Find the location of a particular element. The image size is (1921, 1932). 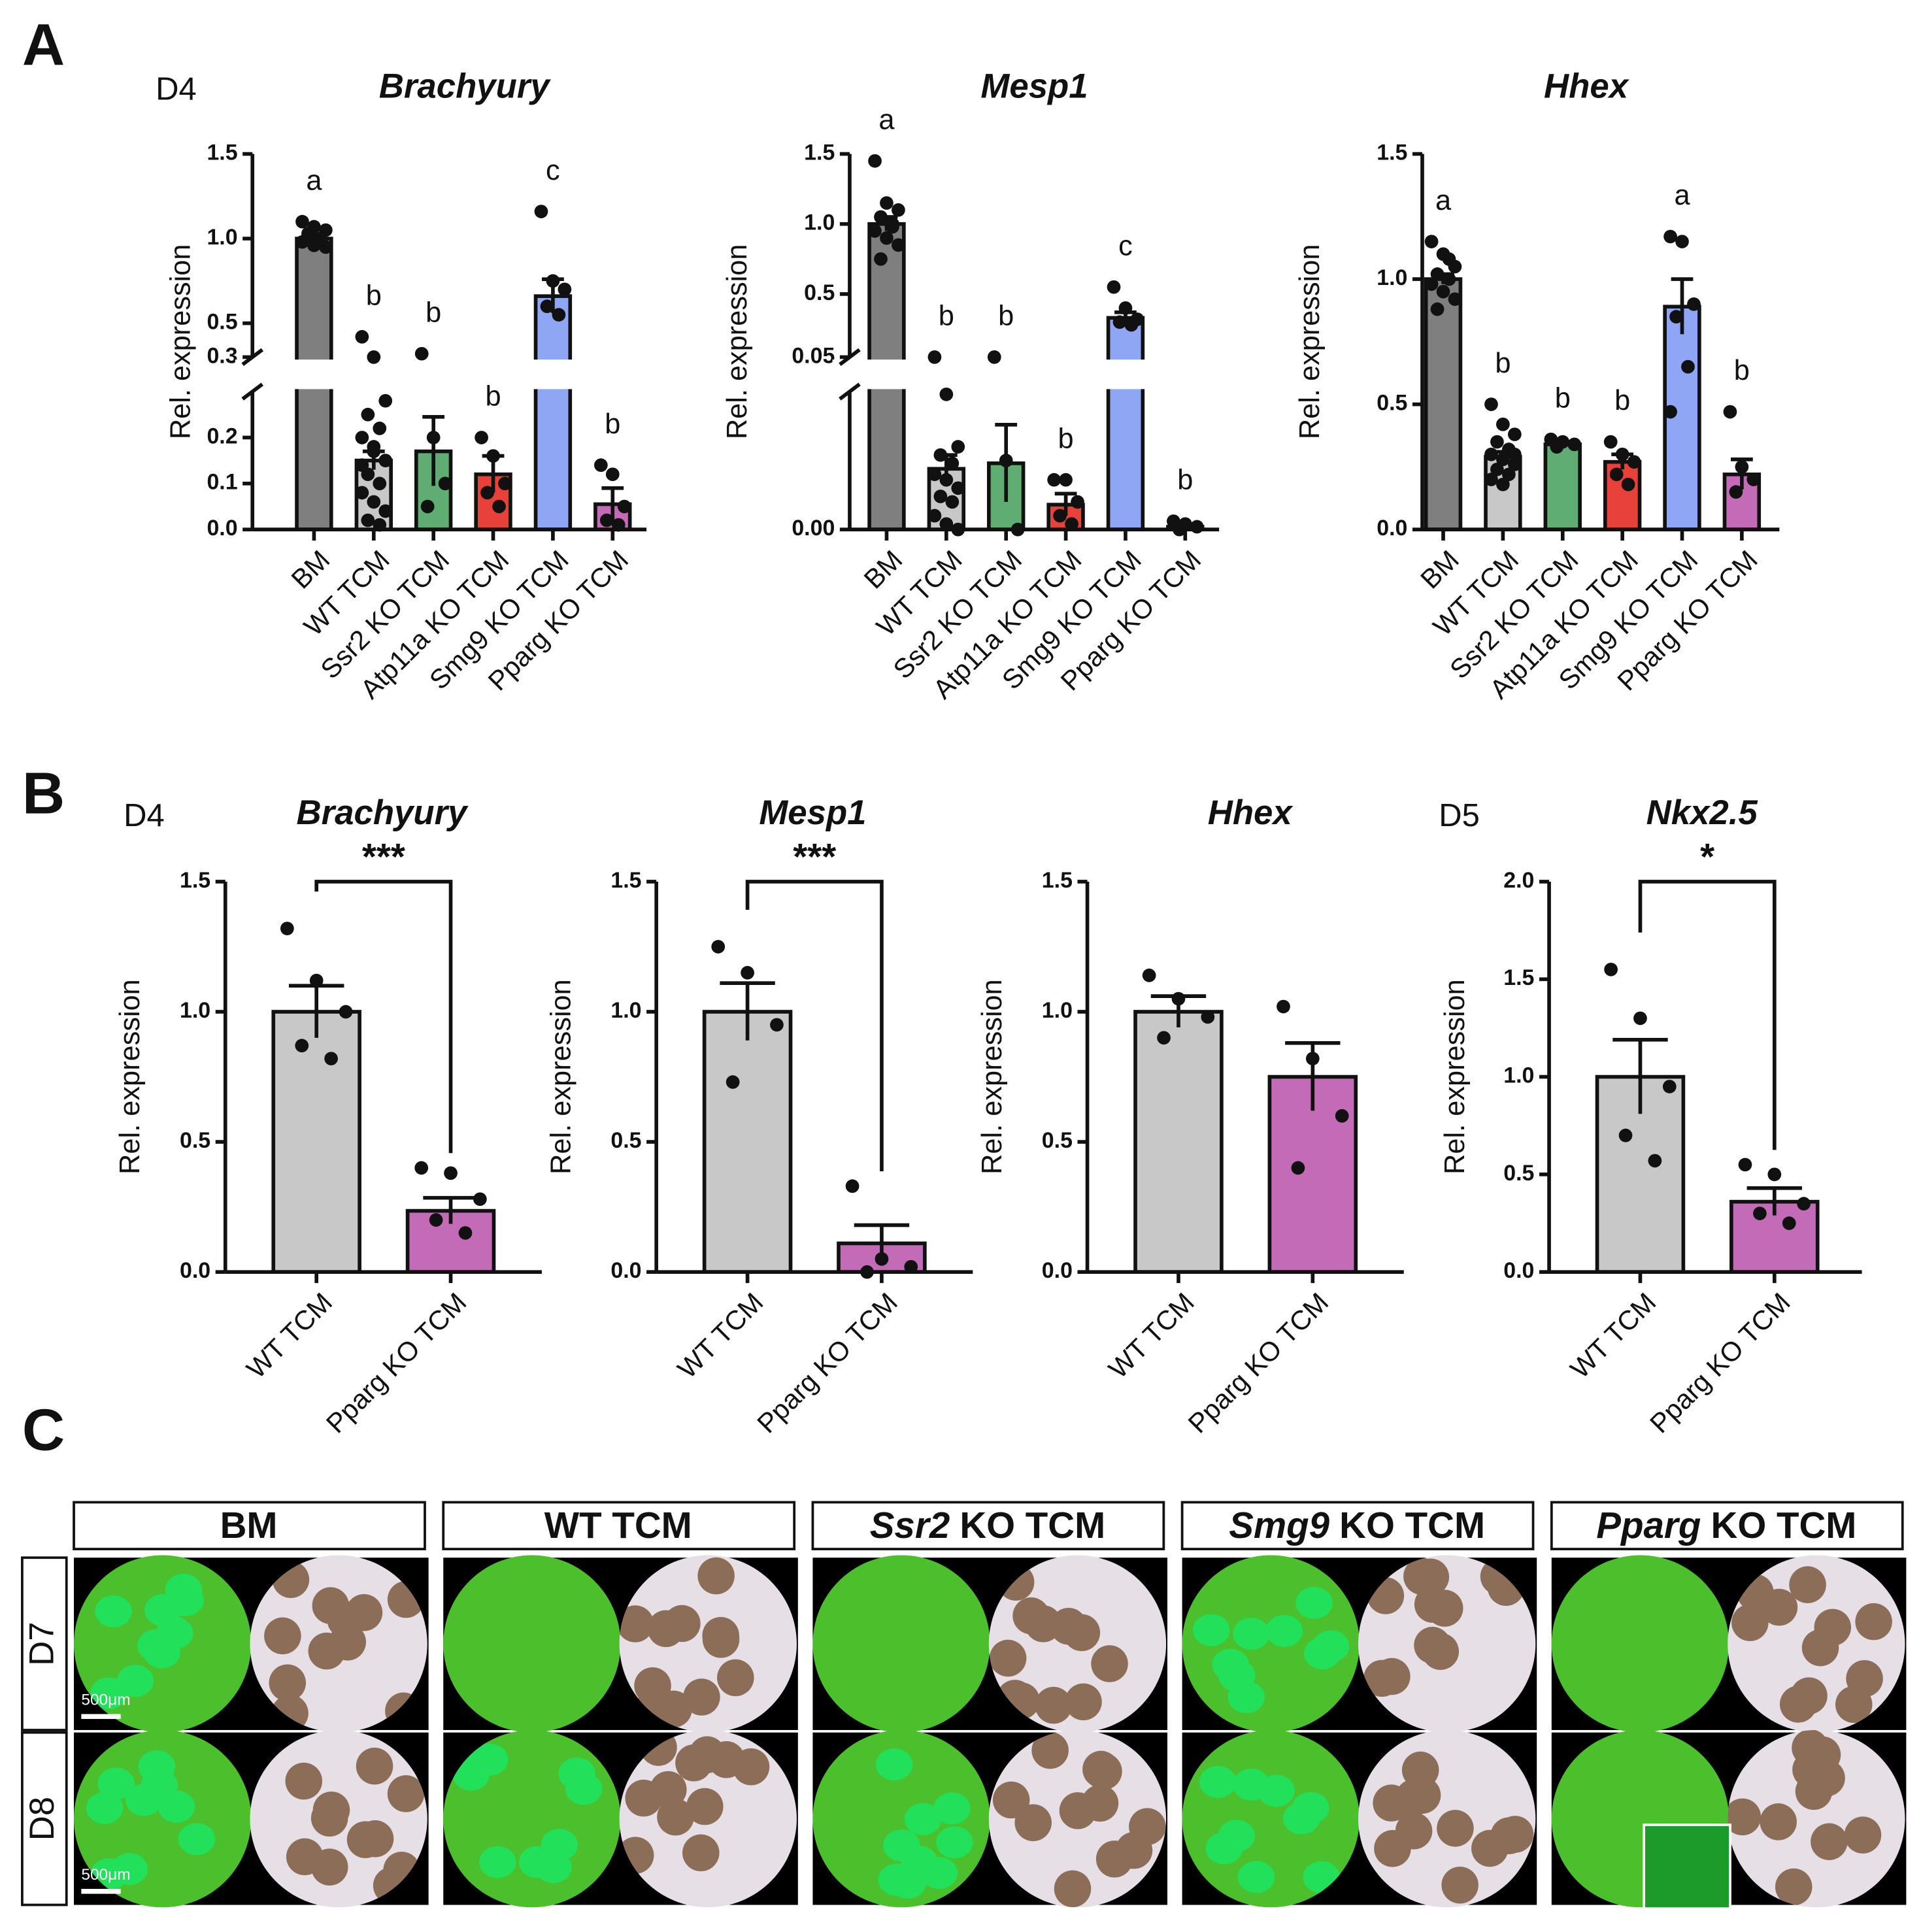

fluor-field is located at coordinates (901, 1644).